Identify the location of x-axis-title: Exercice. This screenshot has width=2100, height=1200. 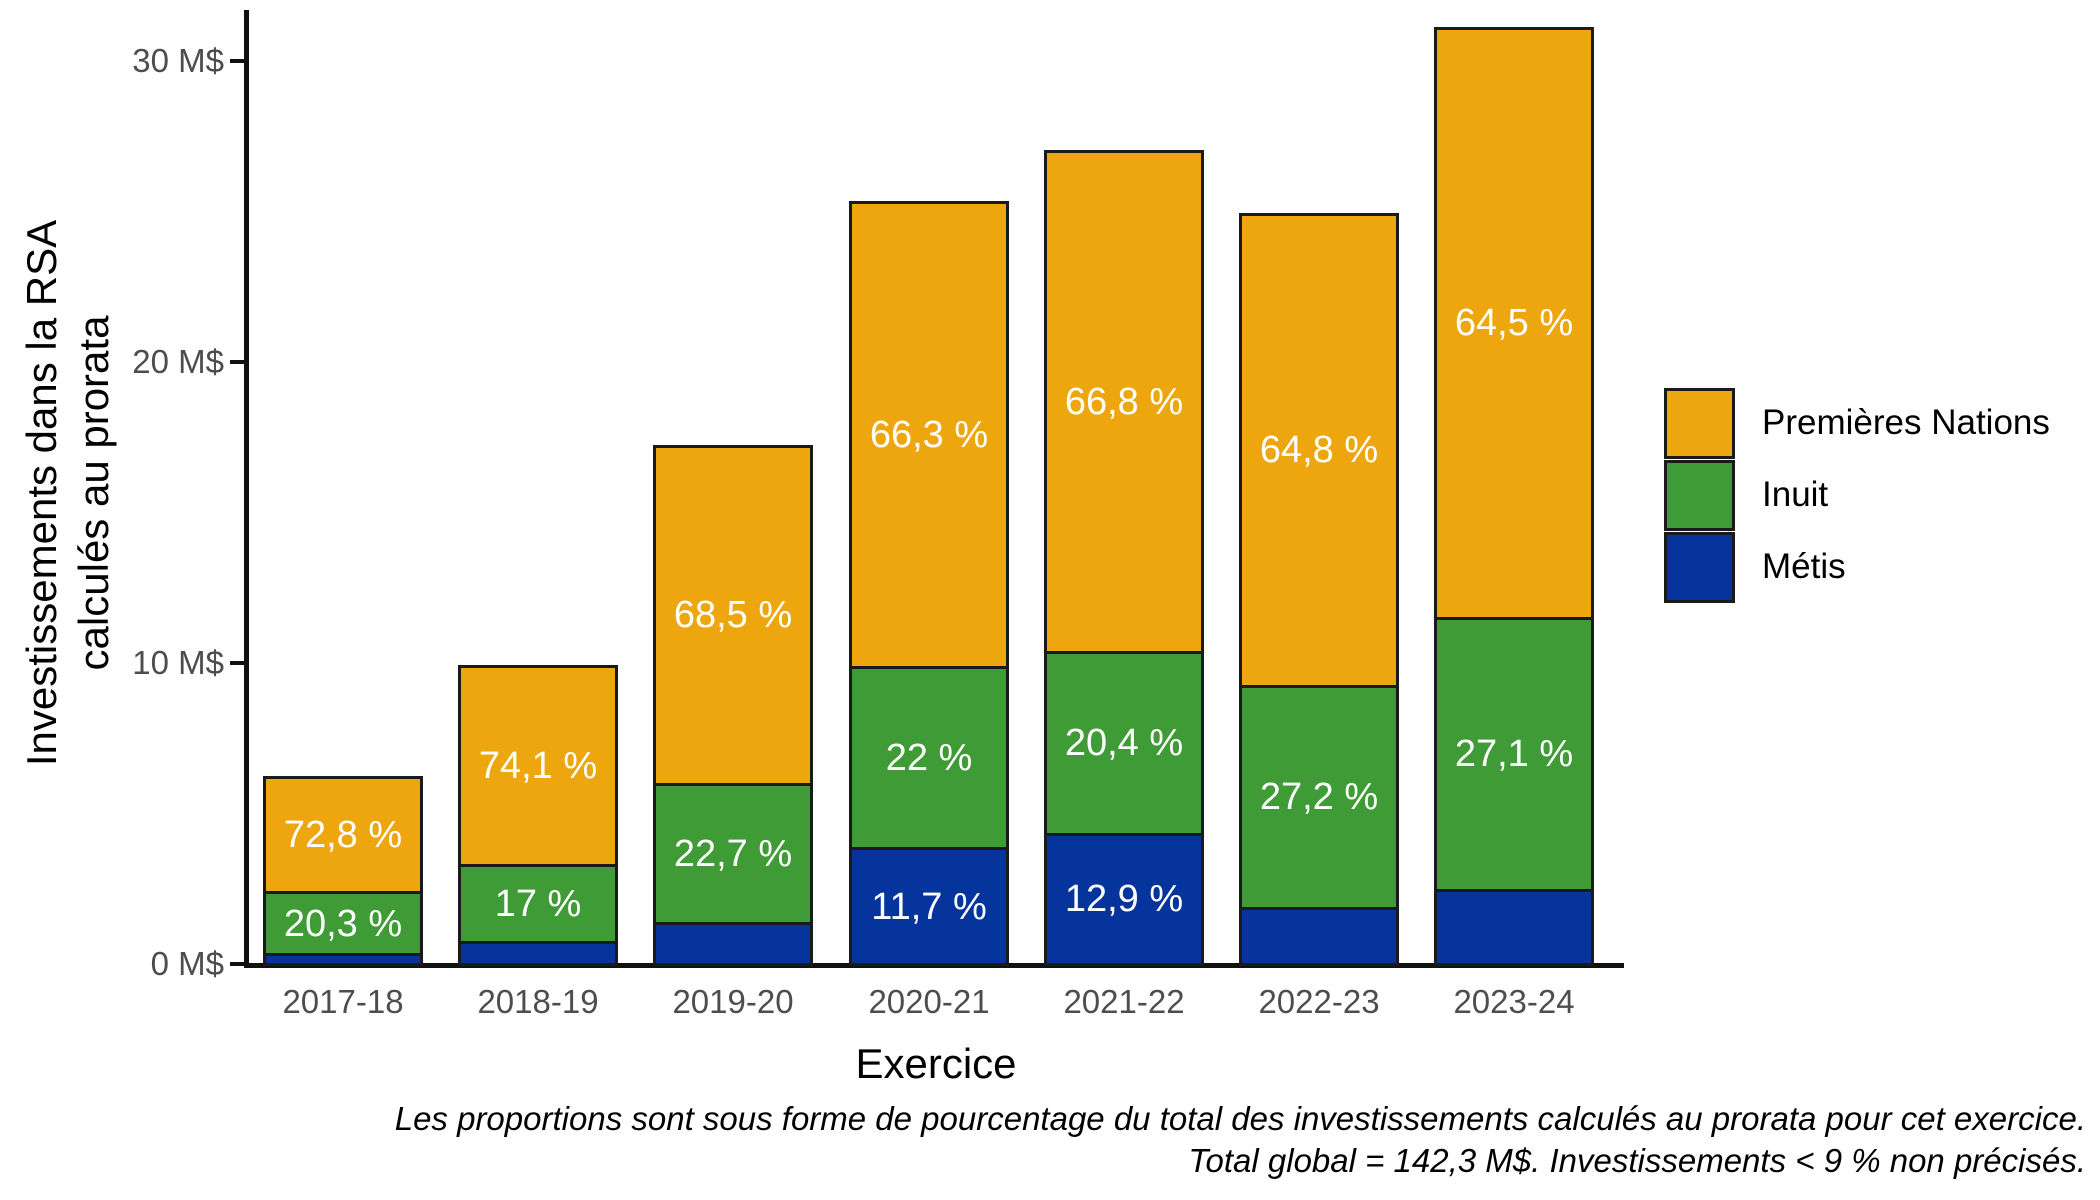
(936, 1063).